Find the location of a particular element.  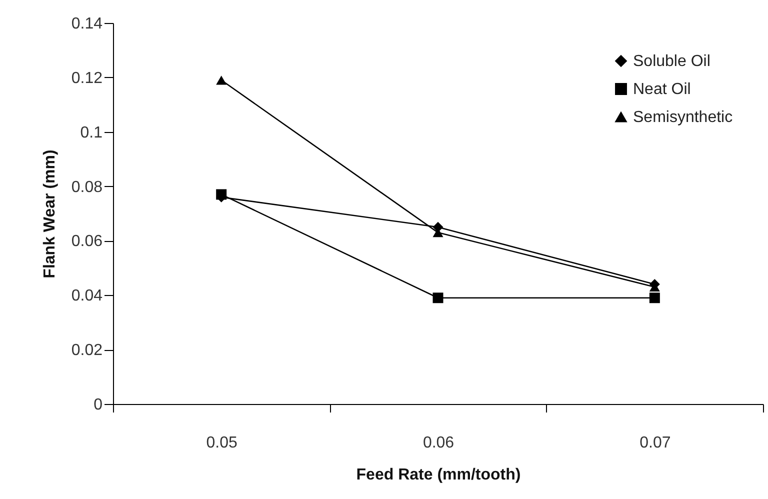

x-axis-title: Feed Rate (mm/tooth) is located at coordinates (438, 475).